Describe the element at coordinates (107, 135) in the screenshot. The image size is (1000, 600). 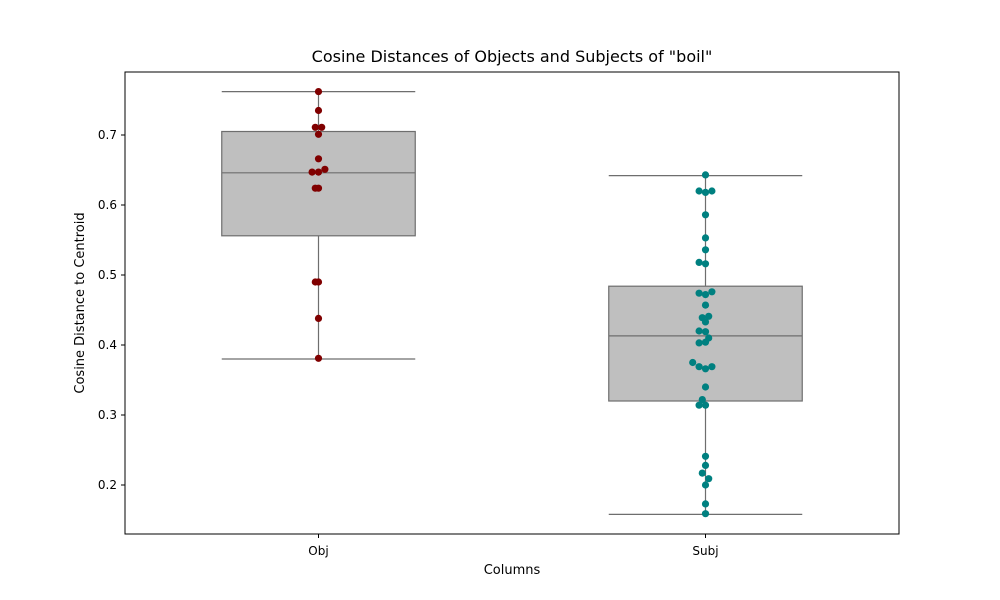
I see `y-tick-label: 0.7` at that location.